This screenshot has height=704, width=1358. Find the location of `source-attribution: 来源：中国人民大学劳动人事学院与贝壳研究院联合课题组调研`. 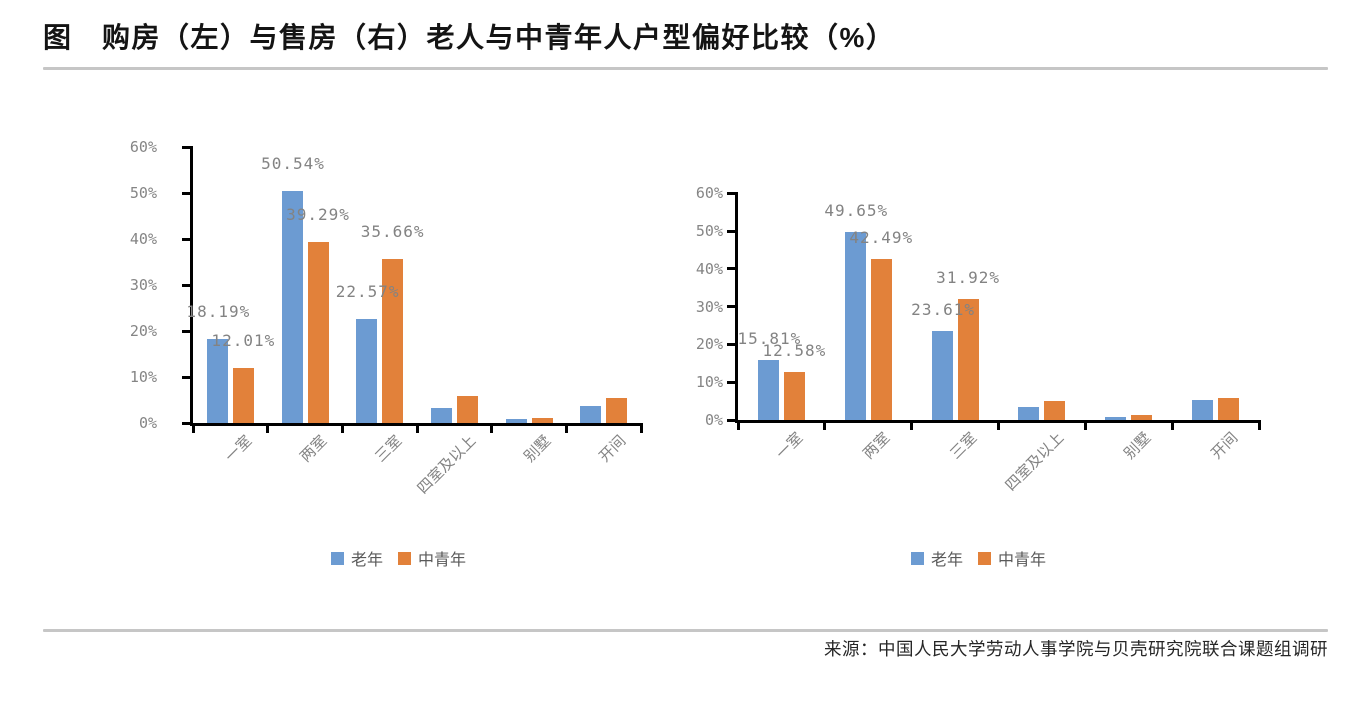

source-attribution: 来源：中国人民大学劳动人事学院与贝壳研究院联合课题组调研 is located at coordinates (1076, 649).